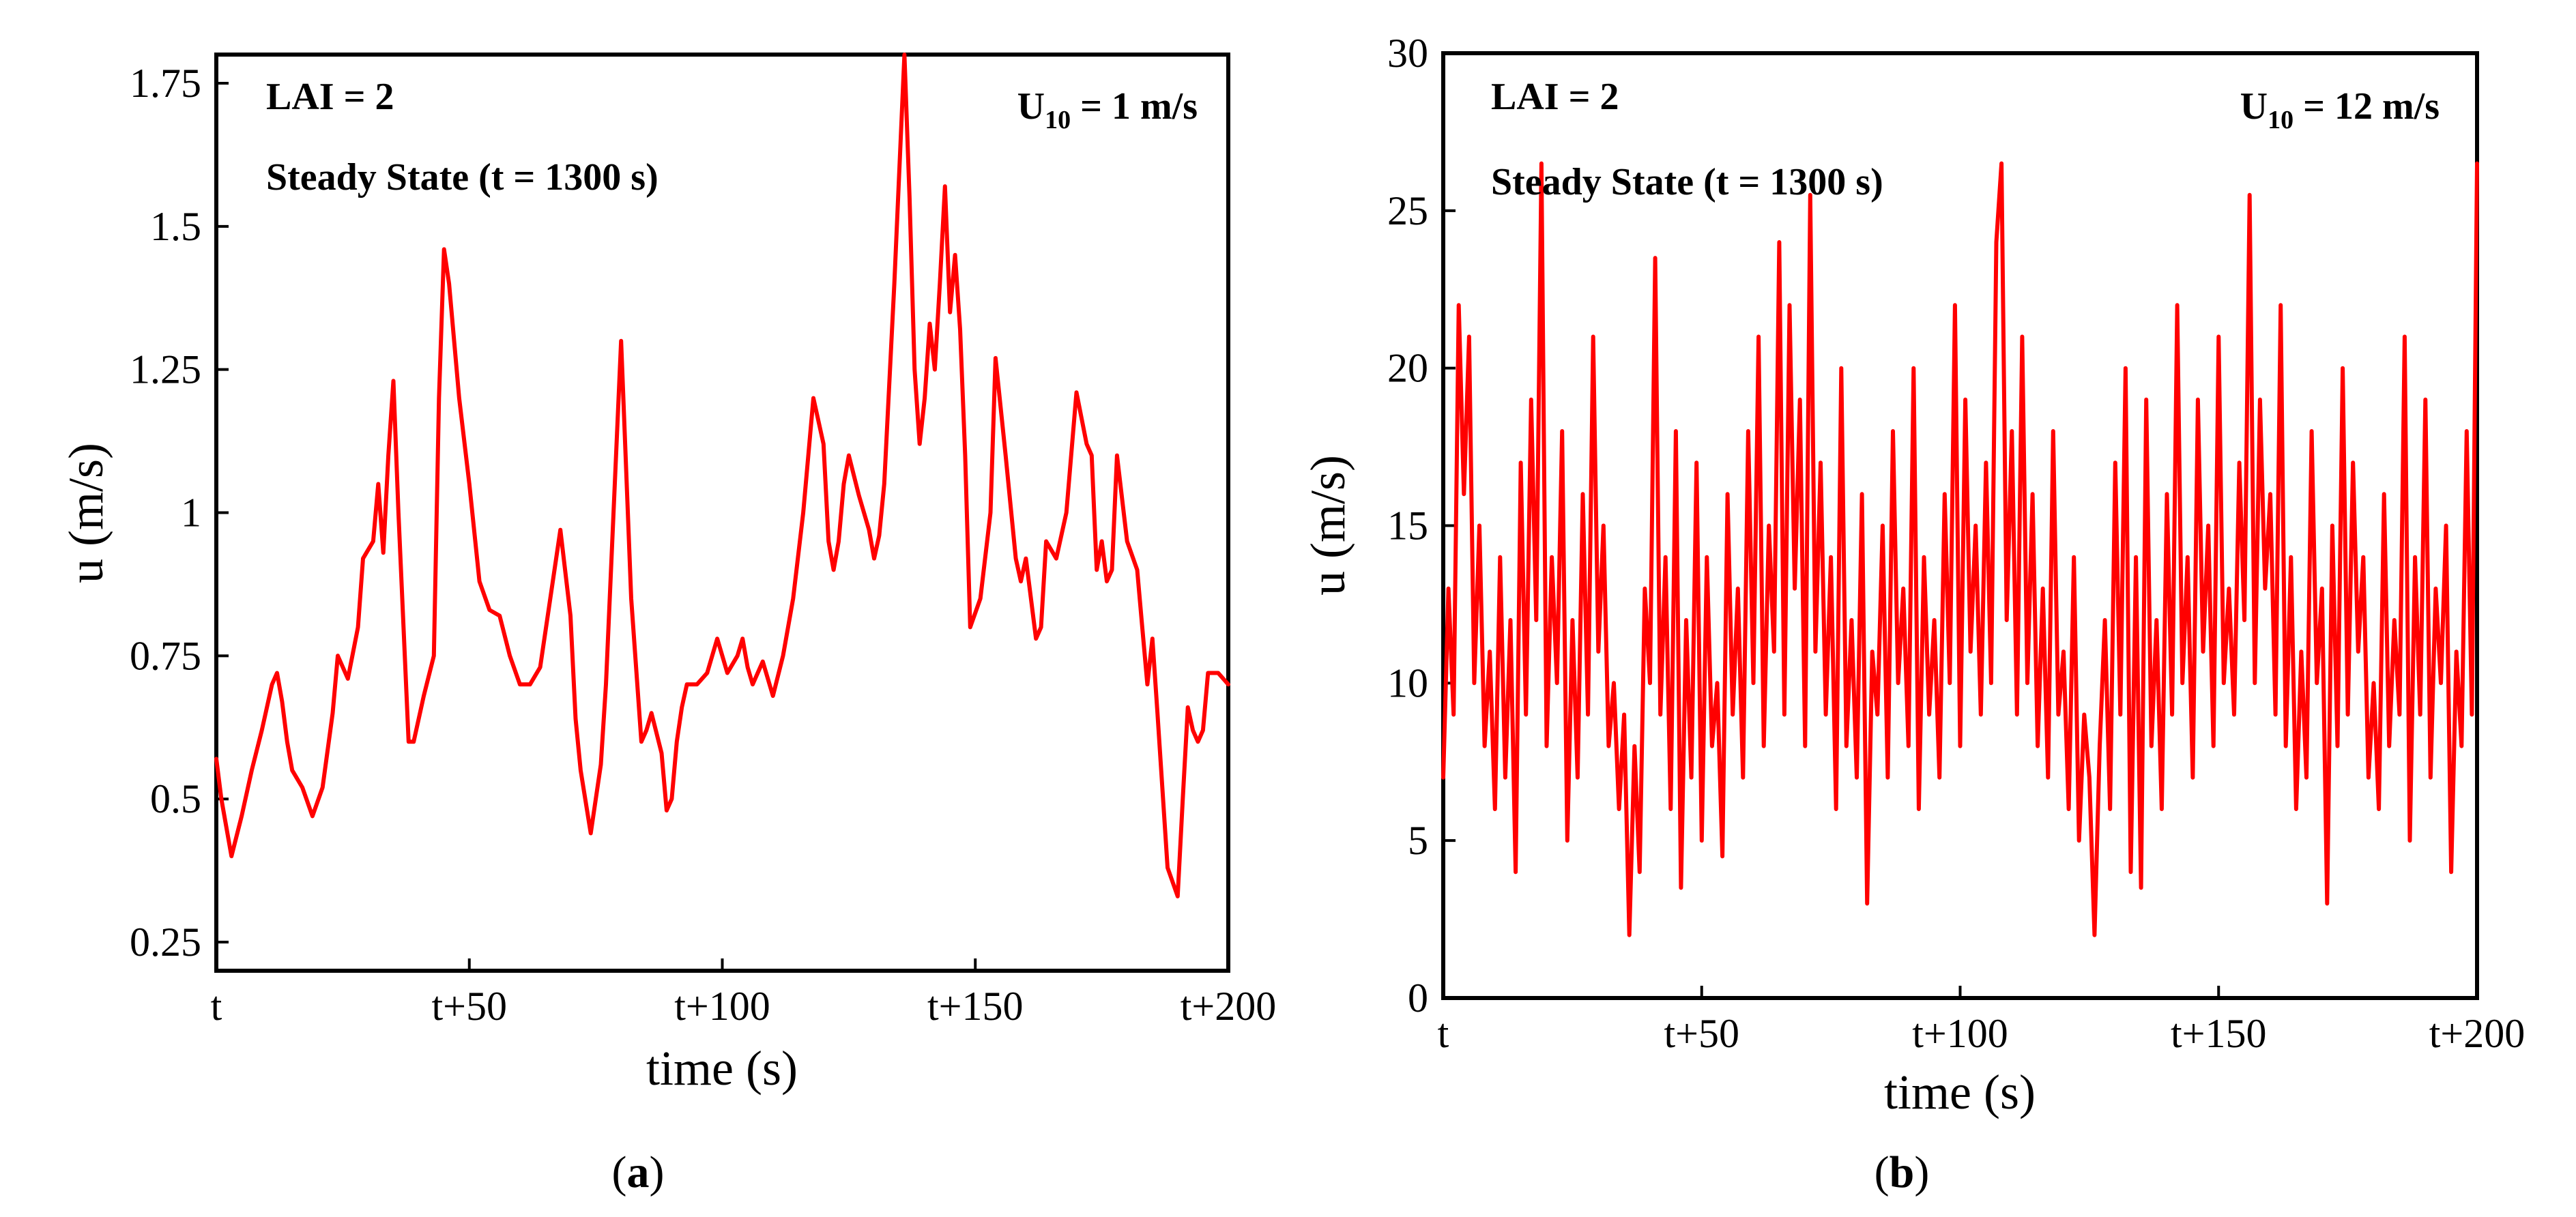 The height and width of the screenshot is (1217, 2576). What do you see at coordinates (165, 655) in the screenshot?
I see `y-tick-label-a-2: 0.75` at bounding box center [165, 655].